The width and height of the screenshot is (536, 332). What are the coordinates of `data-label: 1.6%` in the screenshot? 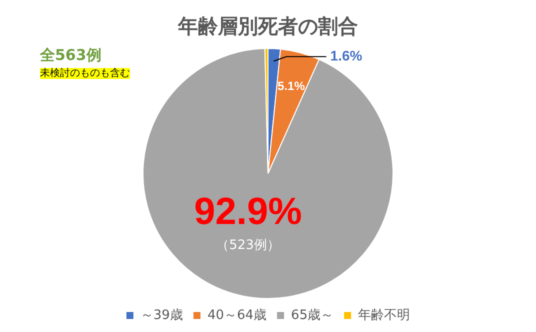 It's located at (346, 56).